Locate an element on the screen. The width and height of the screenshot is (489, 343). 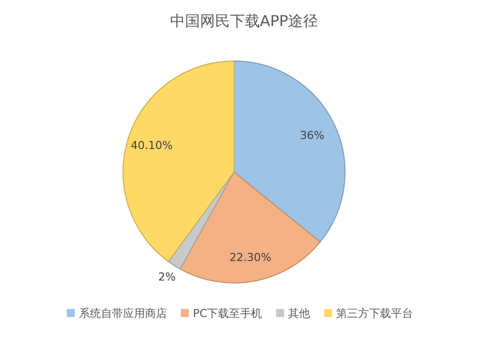
legend-label: 第三方下载平台 is located at coordinates (375, 313).